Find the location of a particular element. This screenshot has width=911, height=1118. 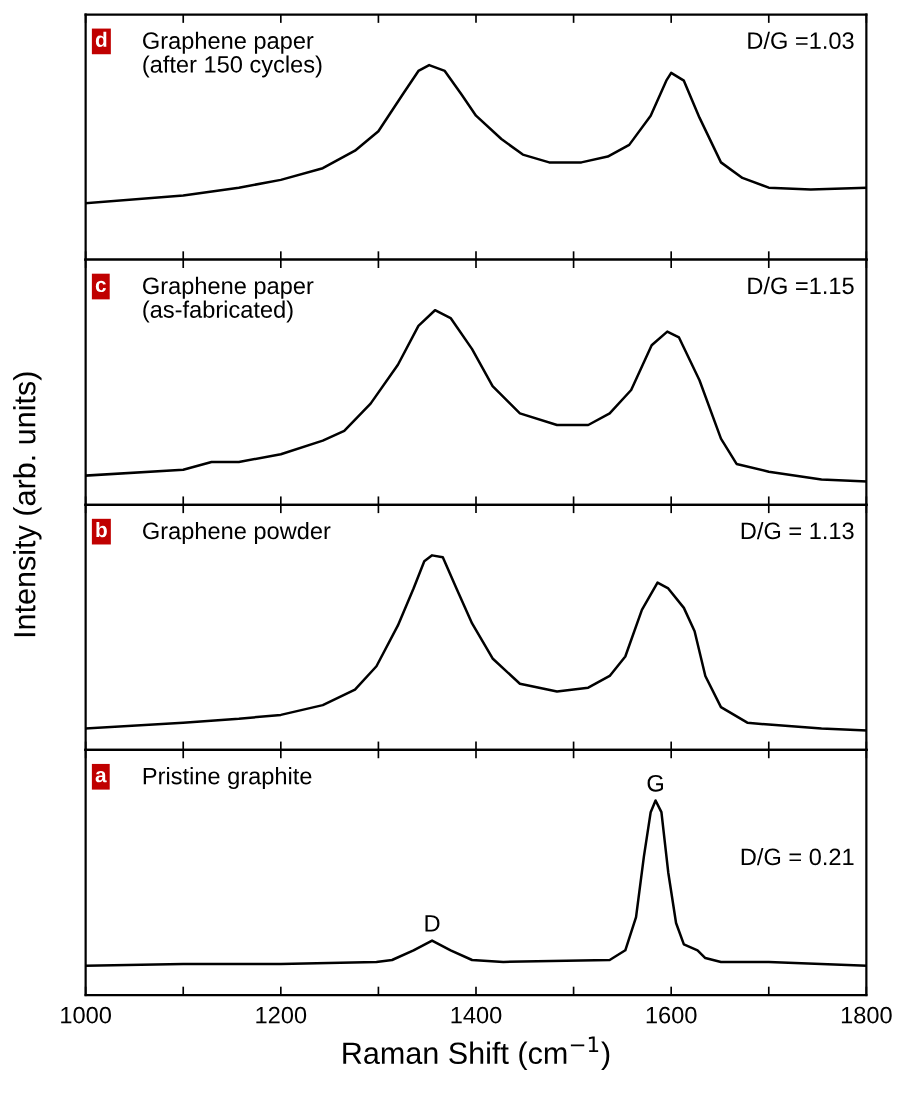

text: D/G =1.03 is located at coordinates (801, 40).